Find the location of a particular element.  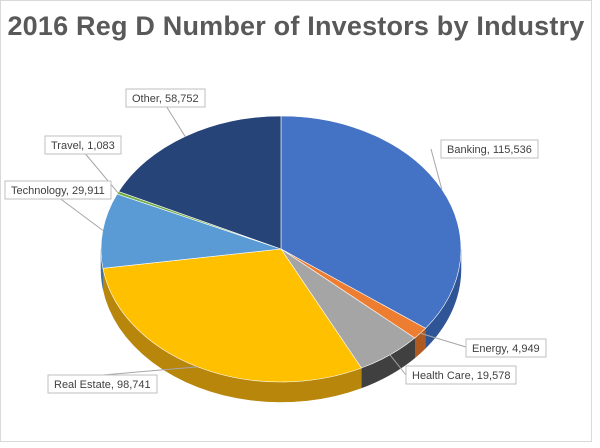

data-label-other: Other, 58,752 is located at coordinates (165, 98).